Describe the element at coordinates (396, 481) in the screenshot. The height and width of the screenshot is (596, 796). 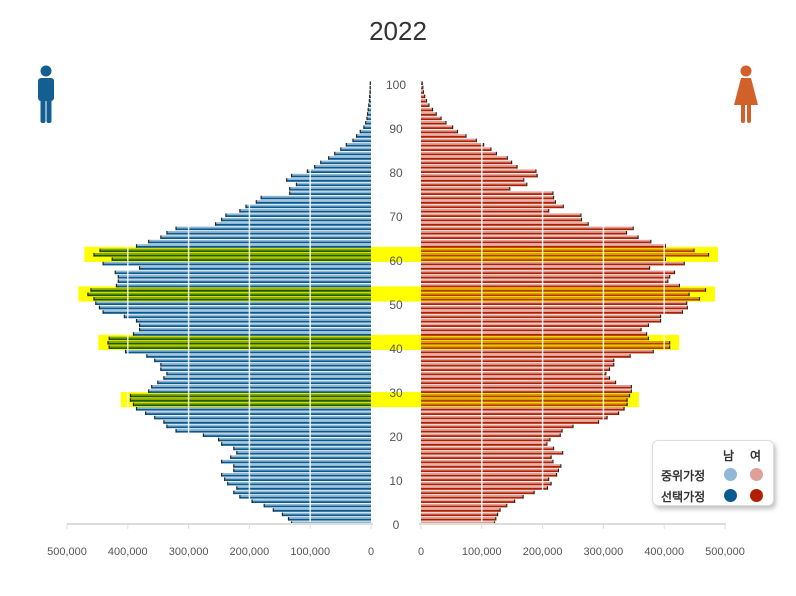
I see `age-tick-label: 10` at that location.